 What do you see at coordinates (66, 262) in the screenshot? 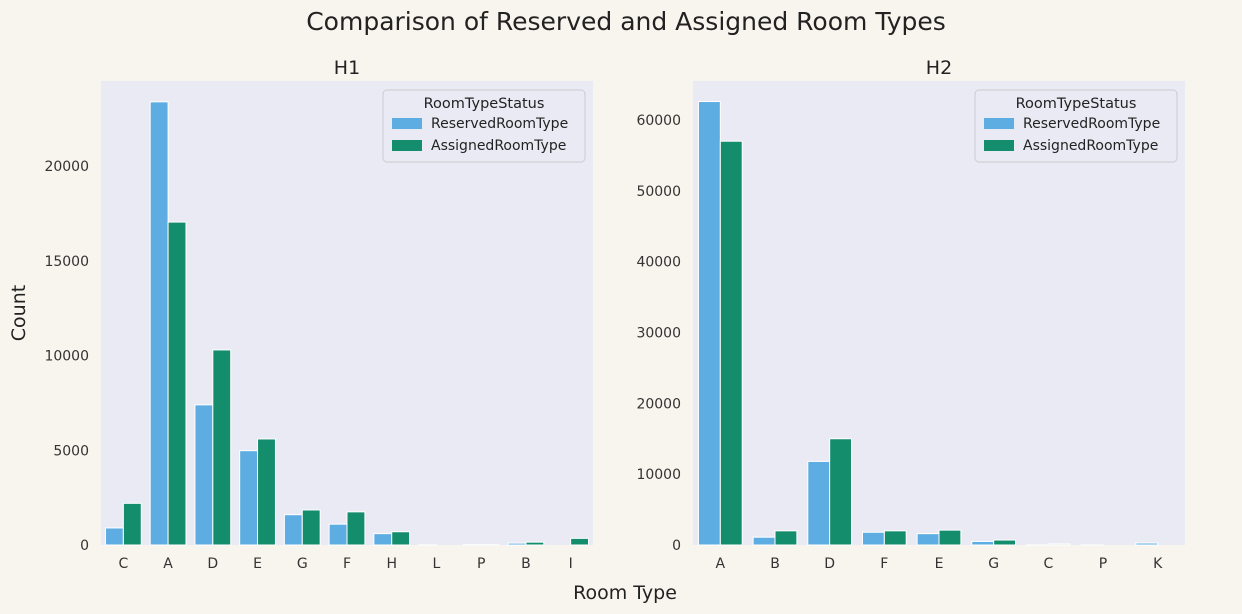
I see `y-tick-label: 15000` at bounding box center [66, 262].